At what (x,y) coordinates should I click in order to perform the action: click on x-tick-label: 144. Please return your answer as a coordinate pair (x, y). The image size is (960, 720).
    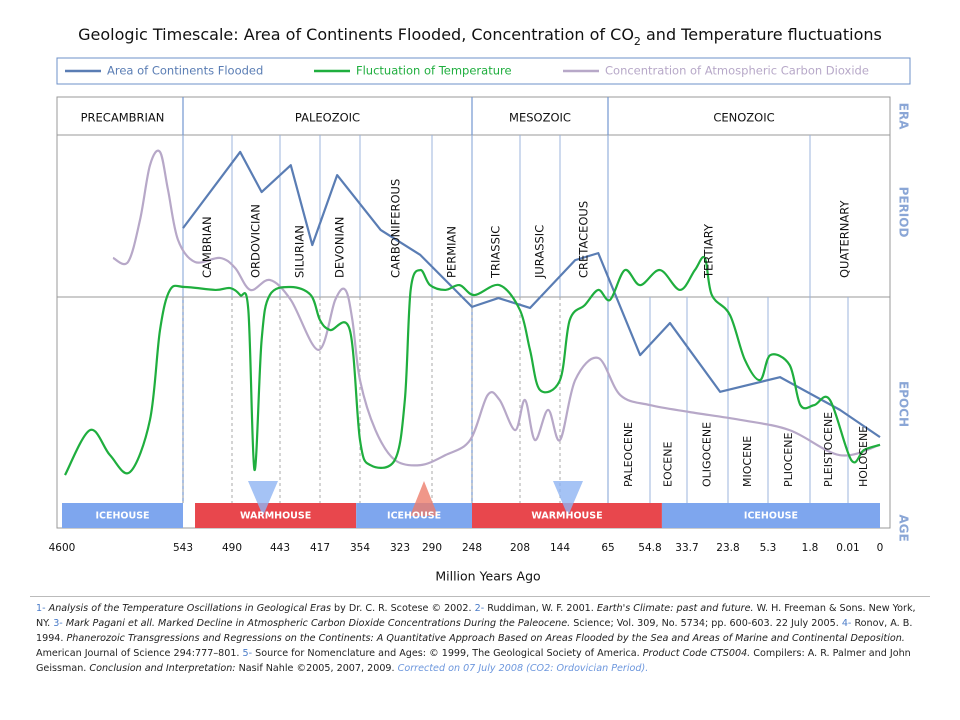
    Looking at the image, I should click on (560, 548).